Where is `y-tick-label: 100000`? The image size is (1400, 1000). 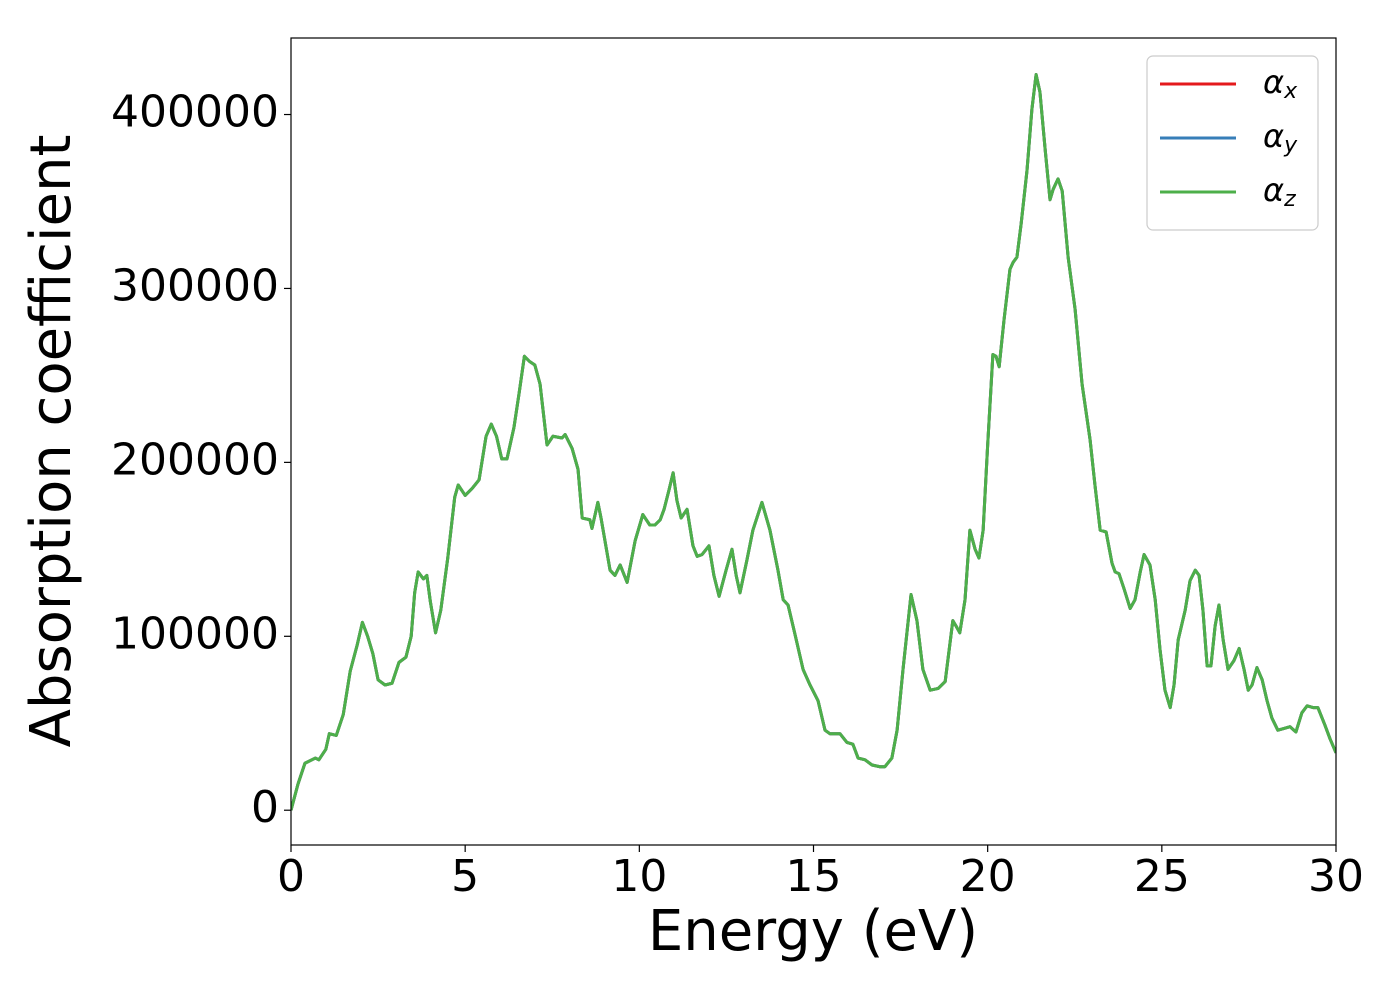
y-tick-label: 100000 is located at coordinates (195, 633).